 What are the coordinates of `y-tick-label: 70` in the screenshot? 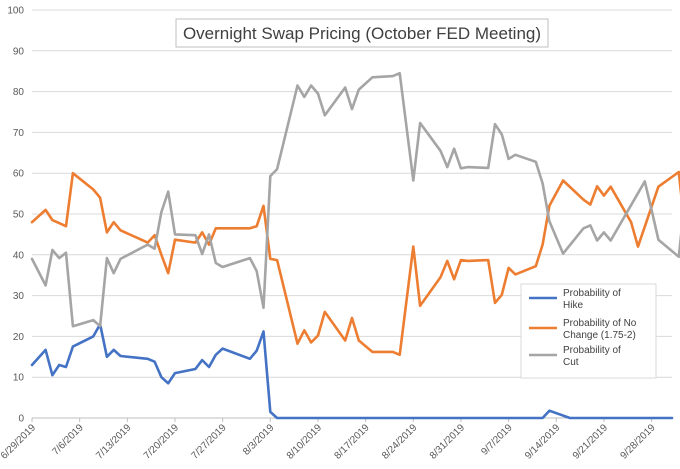 It's located at (19, 133).